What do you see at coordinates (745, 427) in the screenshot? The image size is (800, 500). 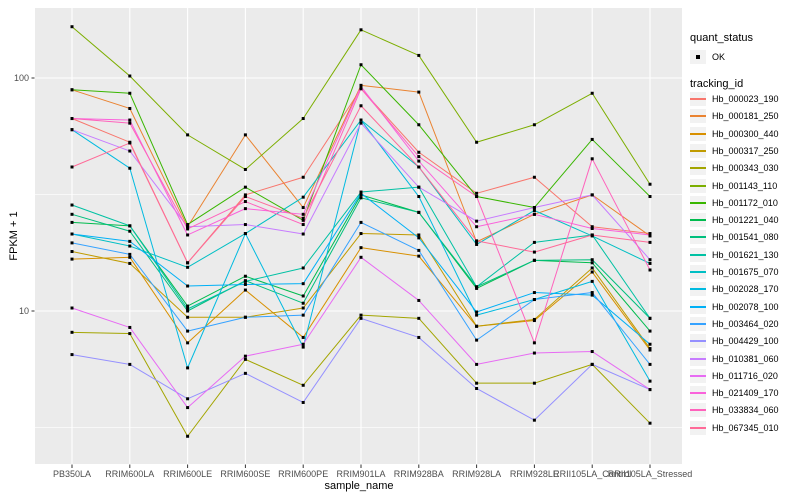 I see `legend-item-label: Hb_067345_010` at bounding box center [745, 427].